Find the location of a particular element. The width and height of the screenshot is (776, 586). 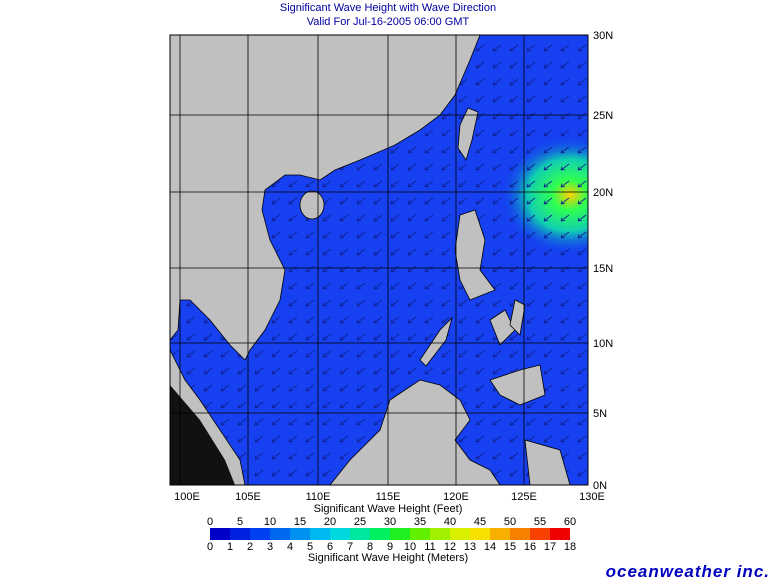

feet-tick: 50 is located at coordinates (510, 522).